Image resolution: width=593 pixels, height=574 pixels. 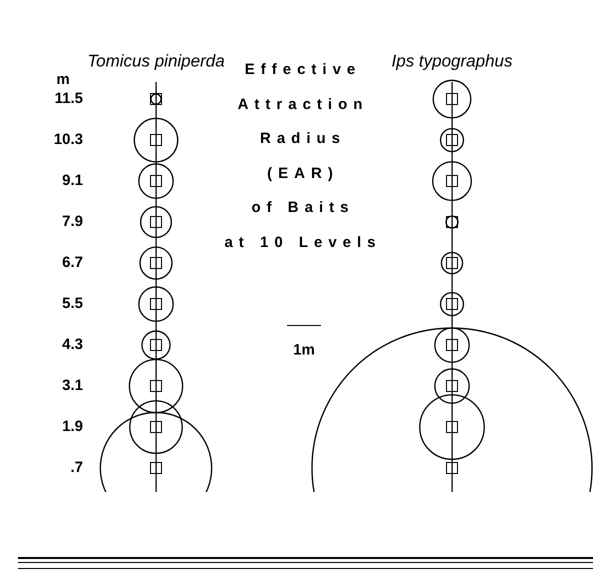 What do you see at coordinates (76, 467) in the screenshot?
I see `y-tick-label: .7` at bounding box center [76, 467].